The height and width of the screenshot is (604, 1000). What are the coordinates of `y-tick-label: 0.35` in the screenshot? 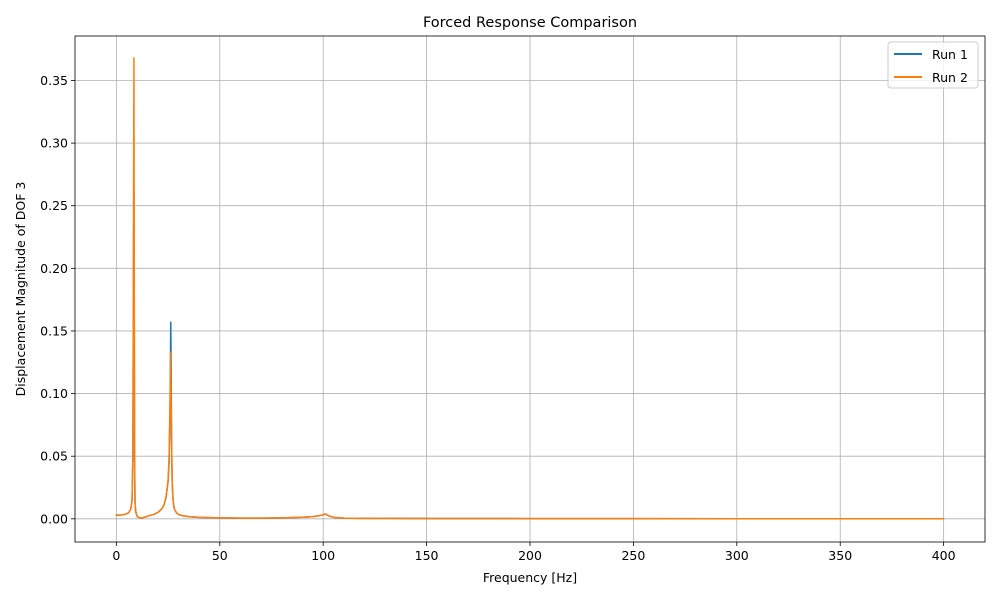 It's located at (54, 80).